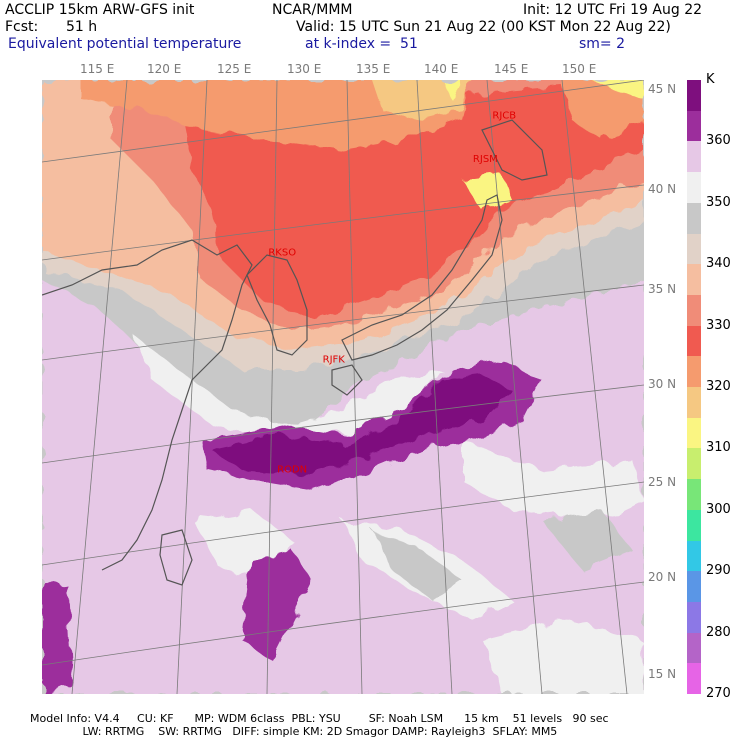 Image resolution: width=740 pixels, height=740 pixels. Describe the element at coordinates (718, 632) in the screenshot. I see `legend-value: 280` at that location.